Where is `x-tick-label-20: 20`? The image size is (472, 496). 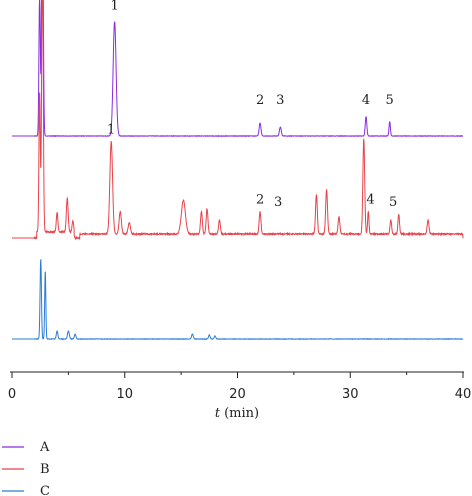
x-tick-label-20: 20 is located at coordinates (237, 394).